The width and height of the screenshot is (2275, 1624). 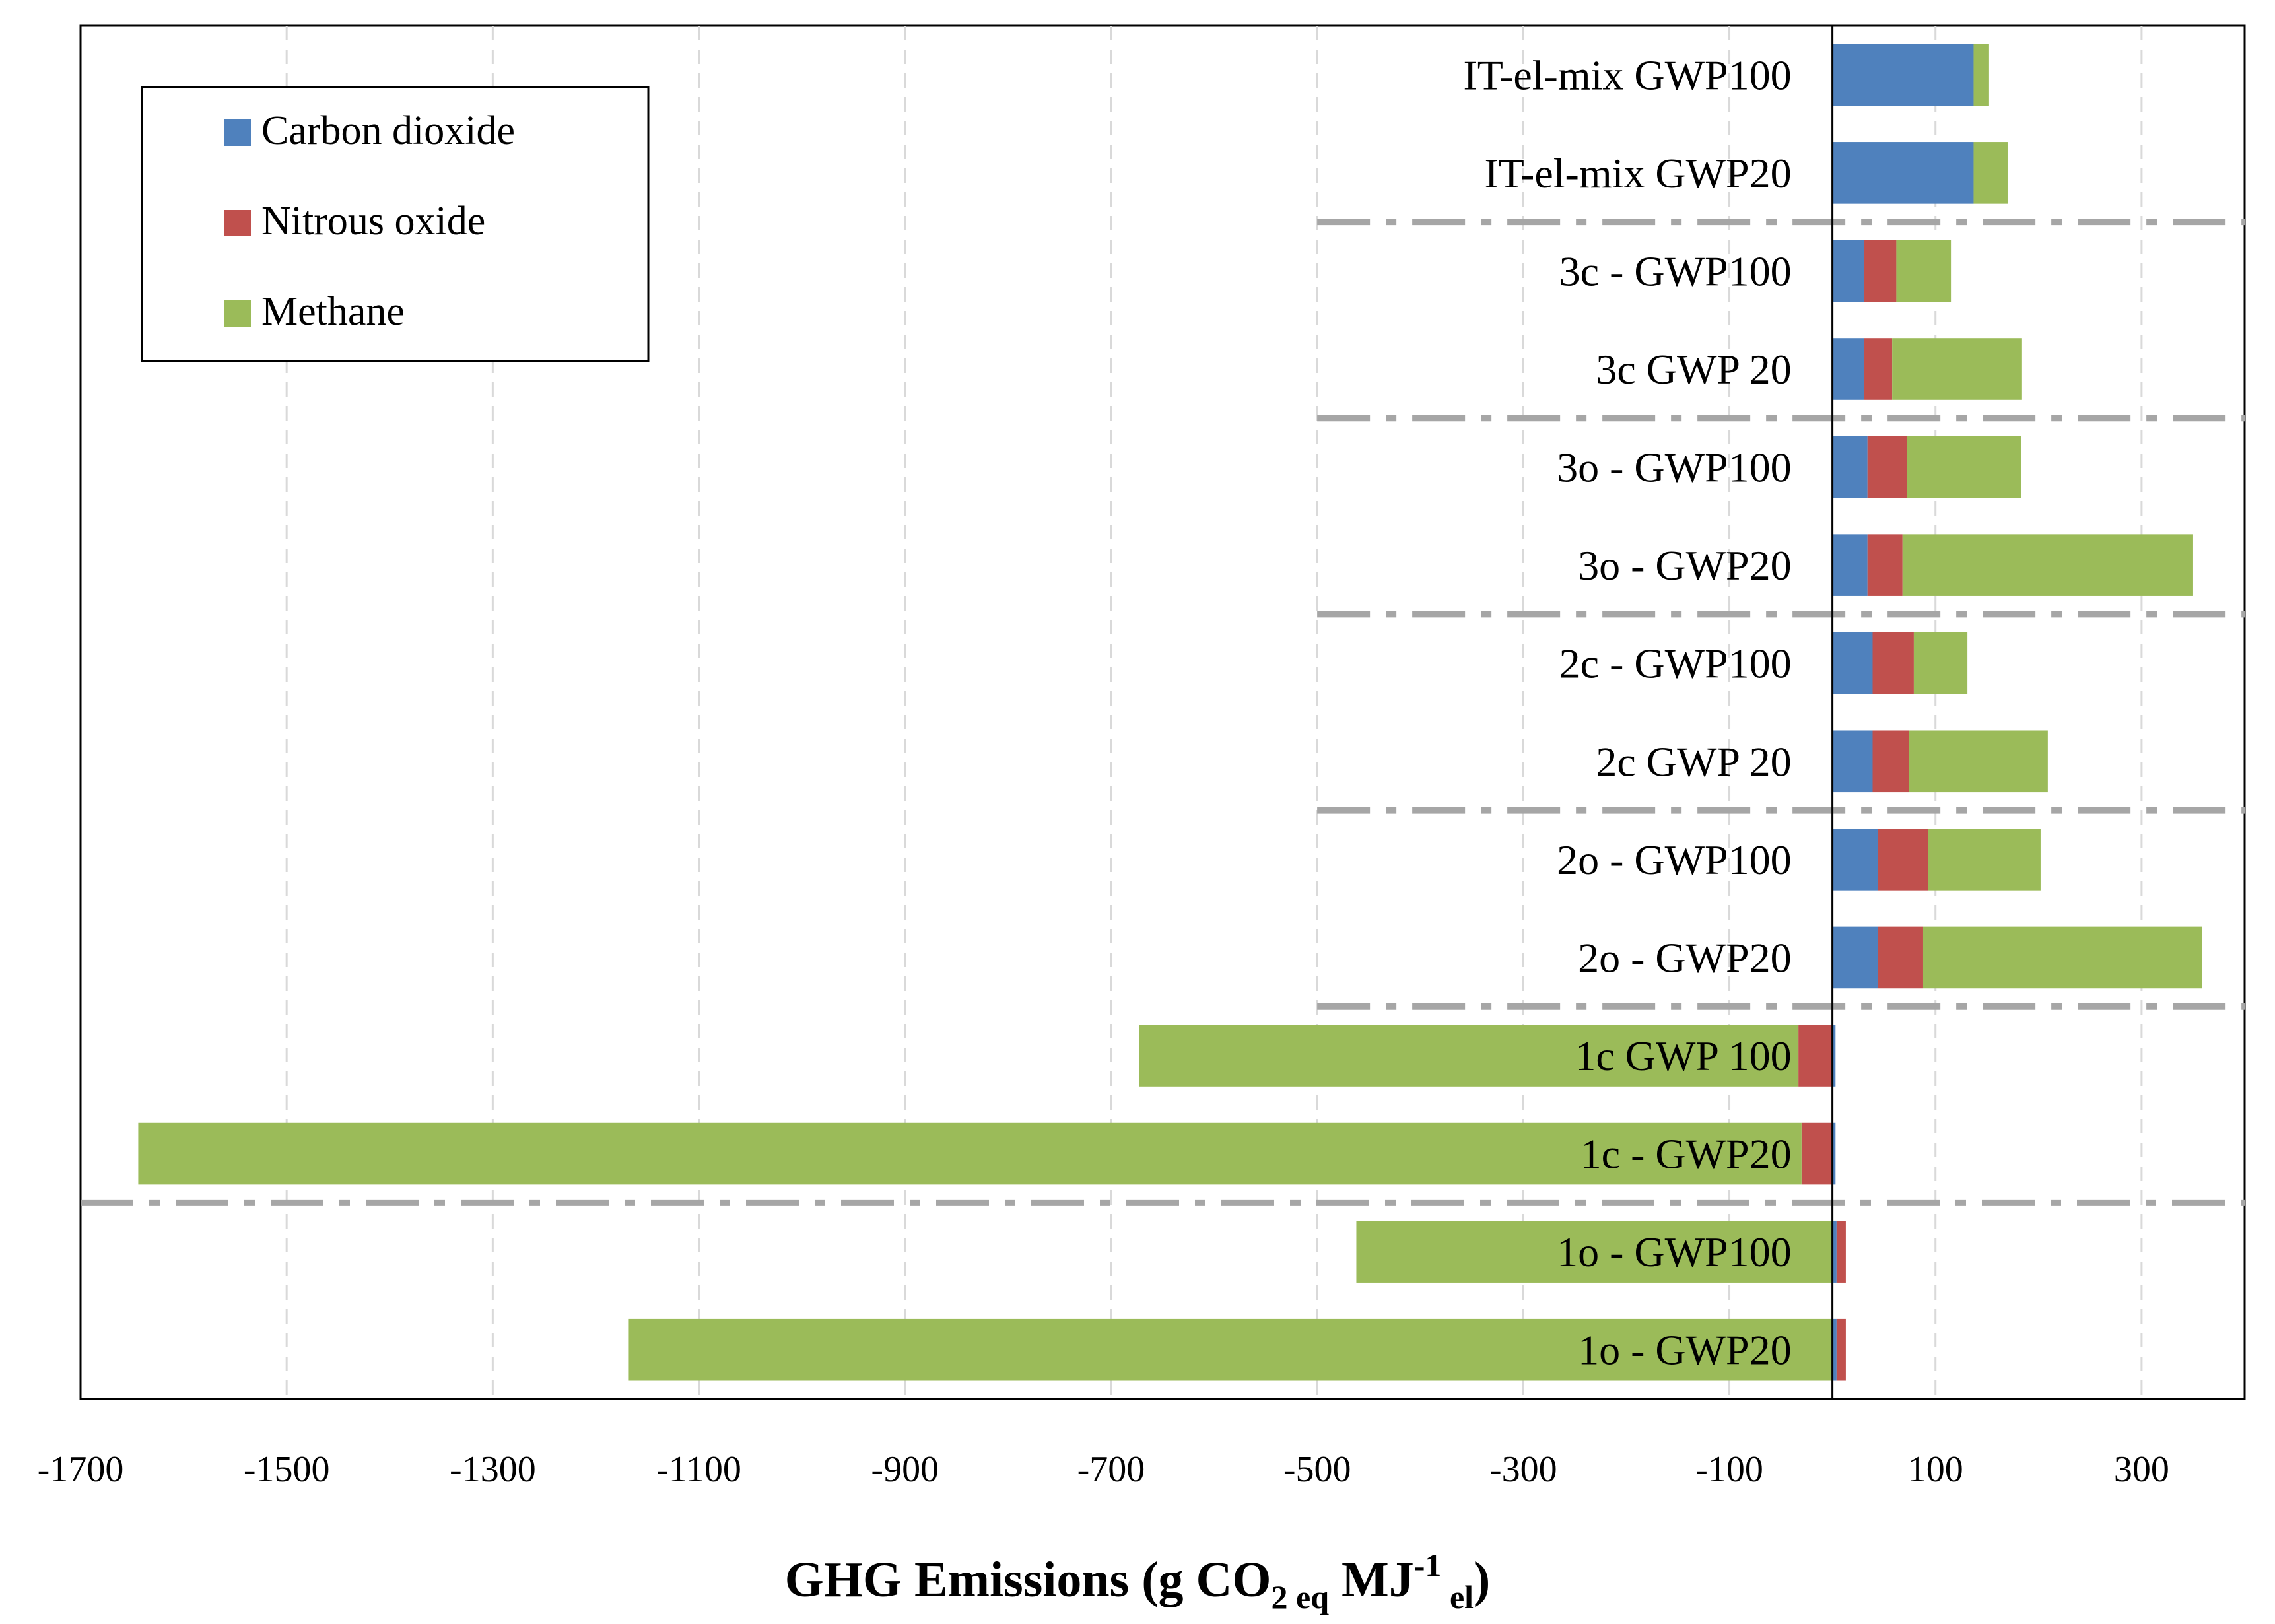 I want to click on x-tick-label: -1100, so click(x=698, y=1469).